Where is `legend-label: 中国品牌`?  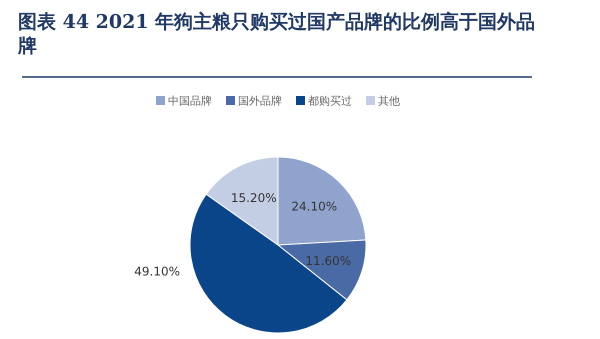 legend-label: 中国品牌 is located at coordinates (190, 101).